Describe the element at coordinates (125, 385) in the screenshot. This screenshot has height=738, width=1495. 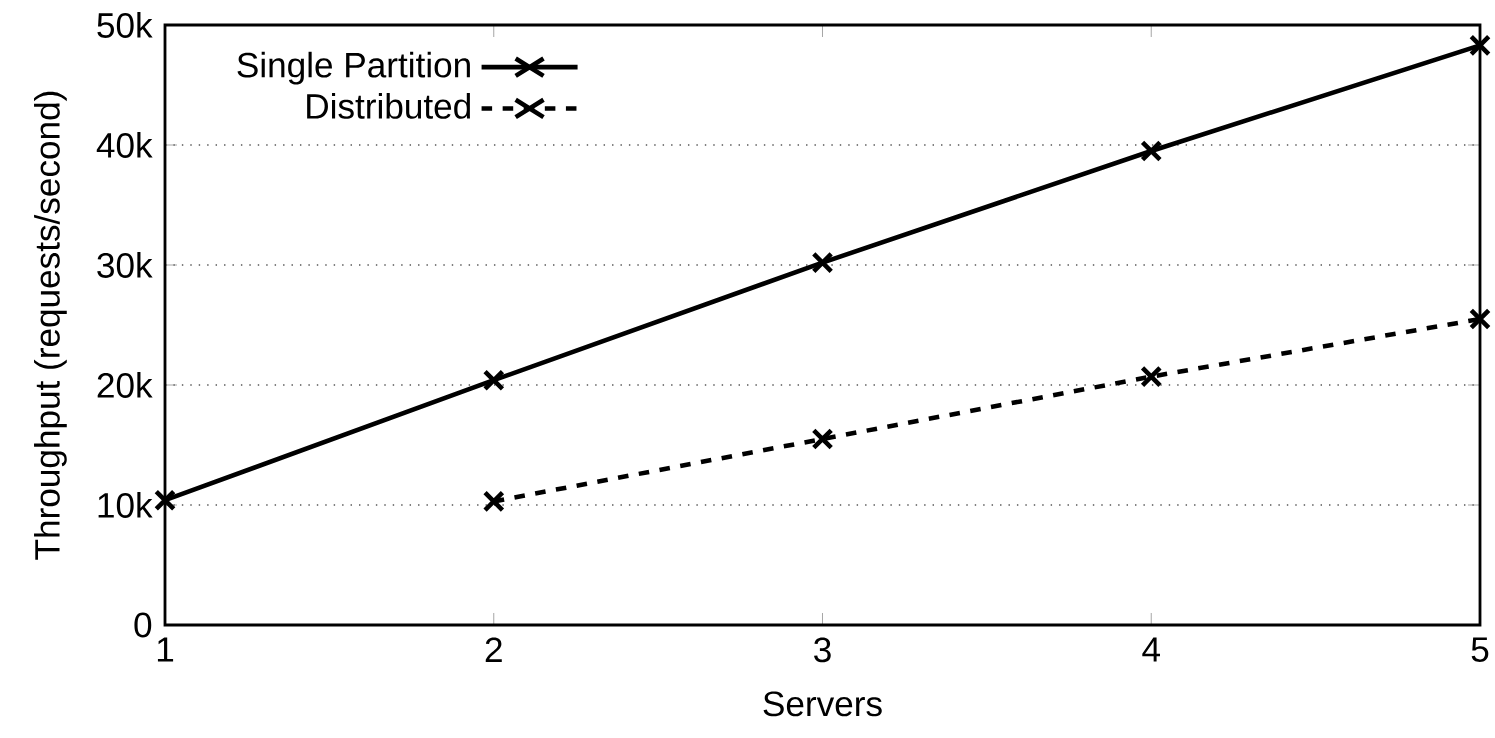
I see `y-tick-label: 20k` at that location.